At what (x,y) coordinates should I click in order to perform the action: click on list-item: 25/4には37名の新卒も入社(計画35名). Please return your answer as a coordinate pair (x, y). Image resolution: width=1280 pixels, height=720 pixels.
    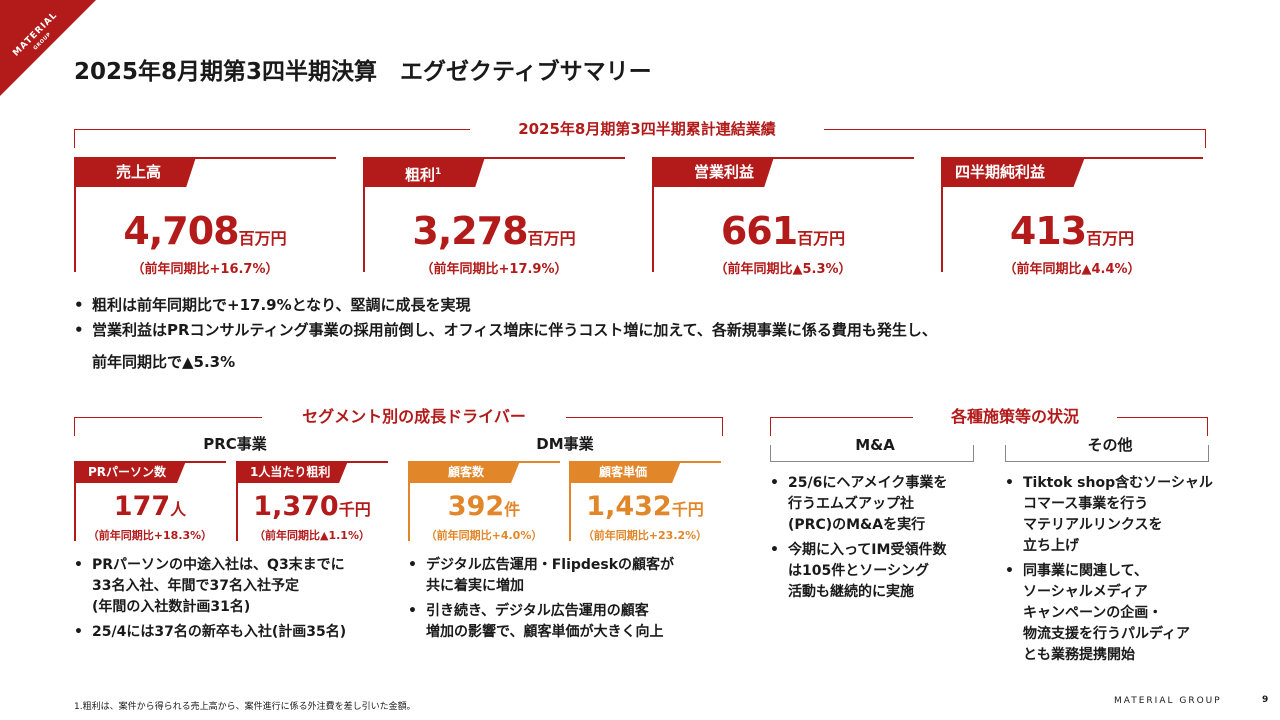
    Looking at the image, I should click on (234, 632).